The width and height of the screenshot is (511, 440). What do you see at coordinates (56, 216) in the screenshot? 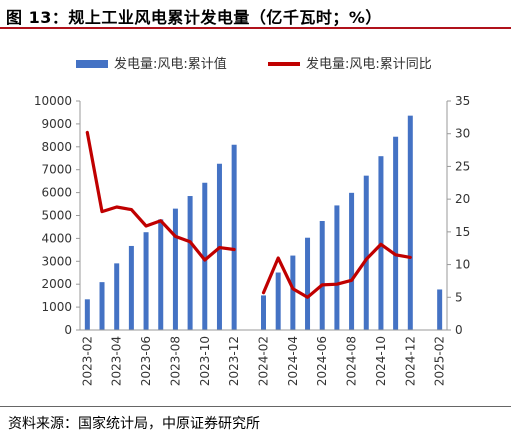
I see `left-tick-label: 5000` at bounding box center [56, 216].